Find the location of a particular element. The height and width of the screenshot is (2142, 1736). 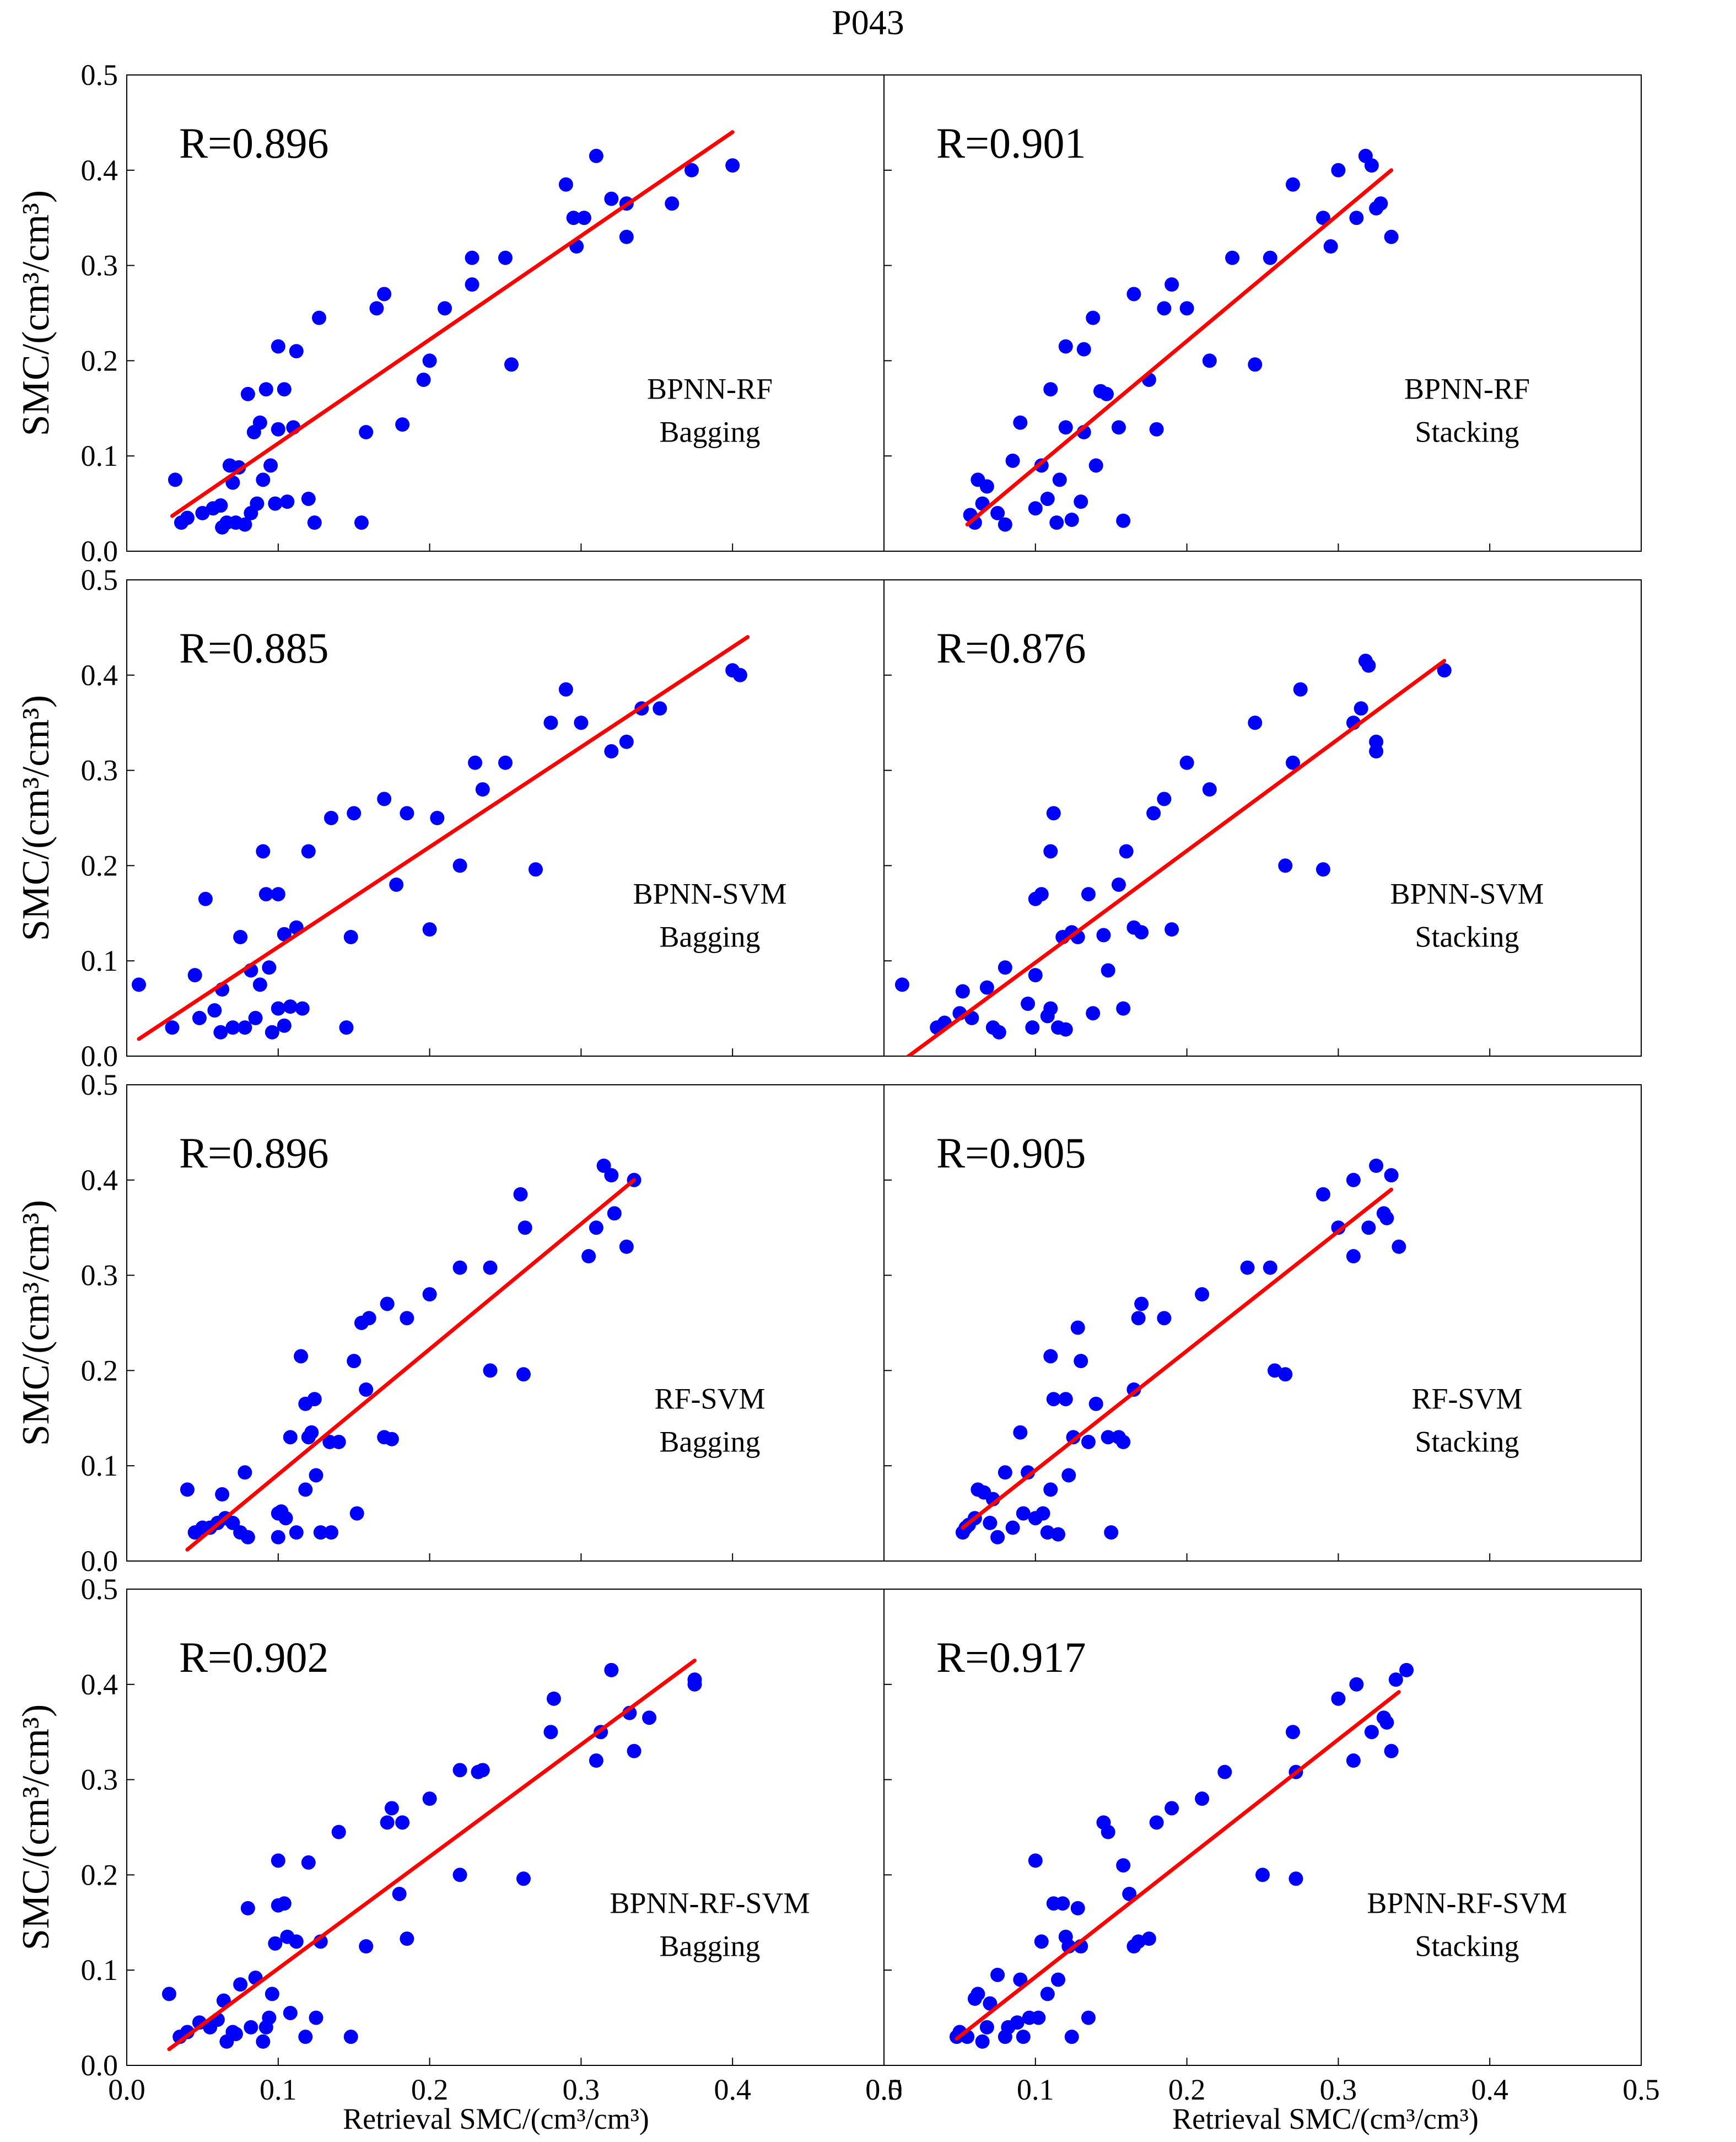

fit-line is located at coordinates (452, 324).